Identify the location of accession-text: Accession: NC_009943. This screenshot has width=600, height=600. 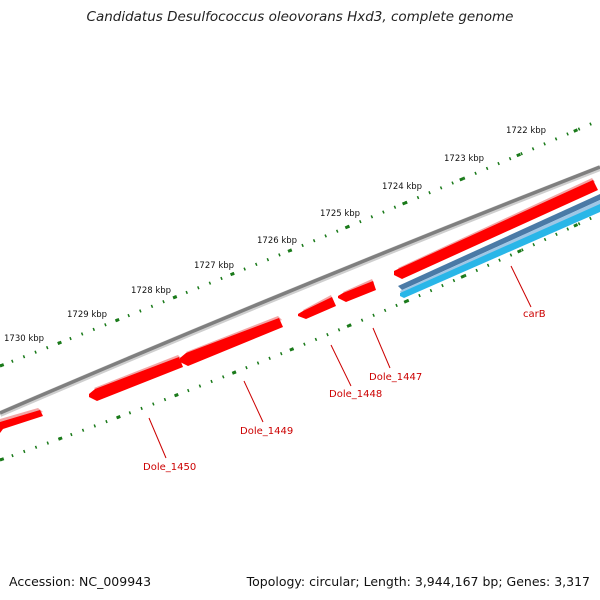
(80, 581).